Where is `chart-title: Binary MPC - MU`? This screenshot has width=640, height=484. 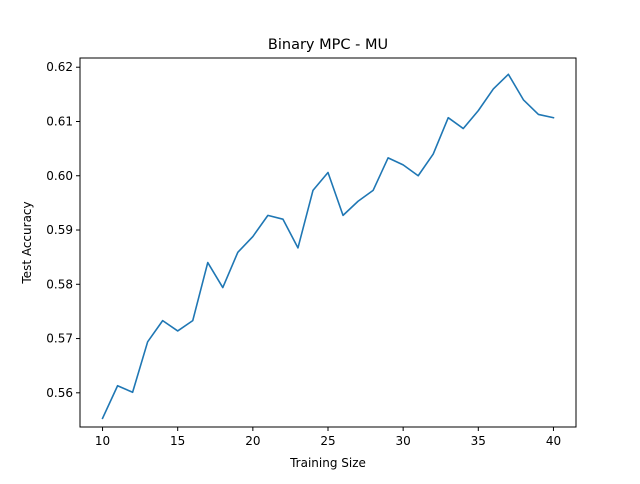 chart-title: Binary MPC - MU is located at coordinates (328, 45).